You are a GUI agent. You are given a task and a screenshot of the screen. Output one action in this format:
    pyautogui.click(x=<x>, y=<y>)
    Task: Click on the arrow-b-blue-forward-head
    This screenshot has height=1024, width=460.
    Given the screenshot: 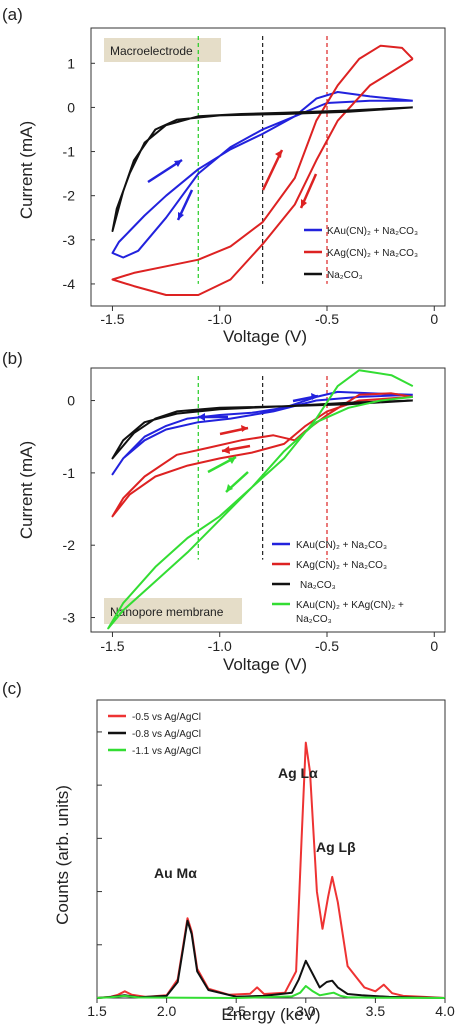 What is the action you would take?
    pyautogui.click(x=314, y=396)
    